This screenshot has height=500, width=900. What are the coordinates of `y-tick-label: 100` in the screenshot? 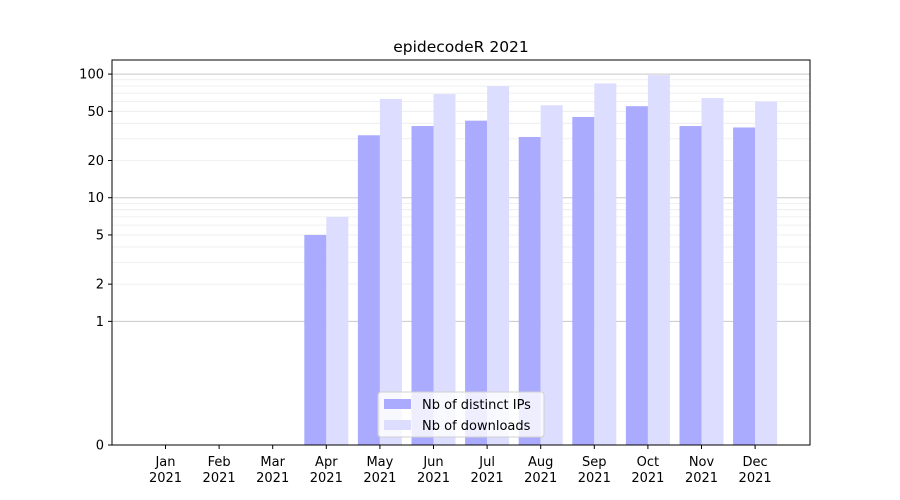 It's located at (91, 75).